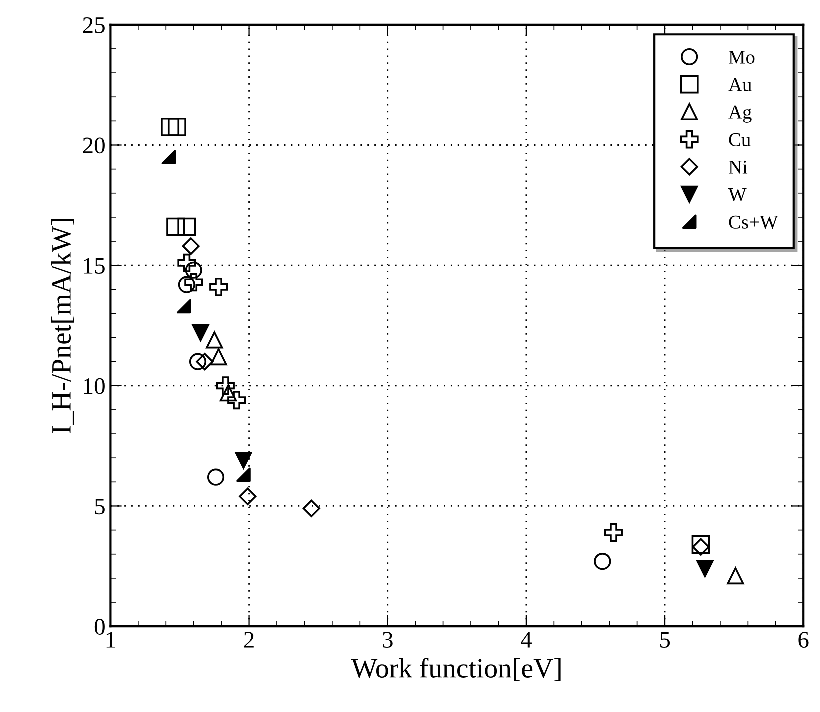 Image resolution: width=820 pixels, height=712 pixels. I want to click on y-tick-label: 15, so click(94, 266).